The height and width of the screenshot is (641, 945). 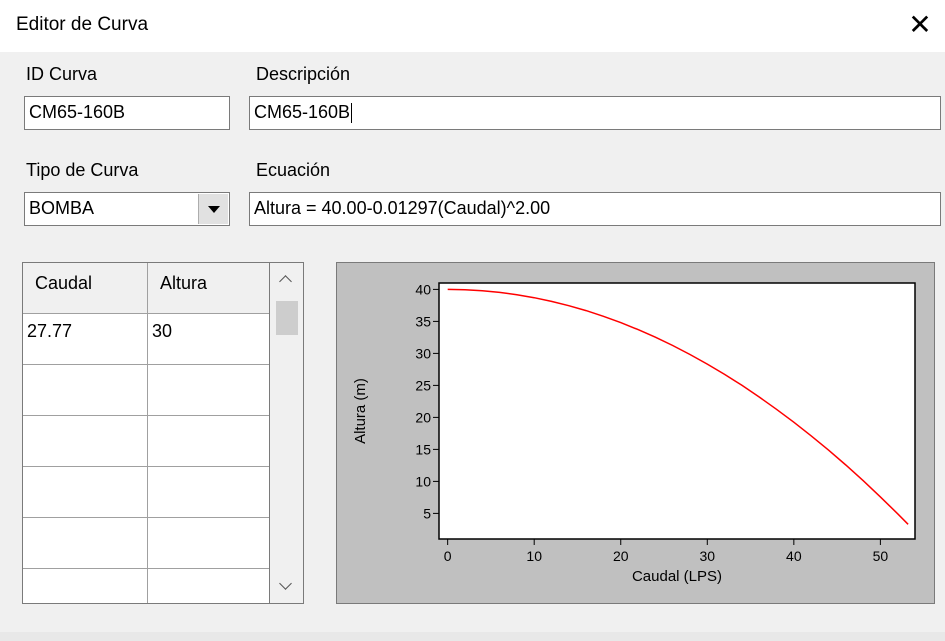 I want to click on curve-type-value: BOMBA, so click(x=62, y=208).